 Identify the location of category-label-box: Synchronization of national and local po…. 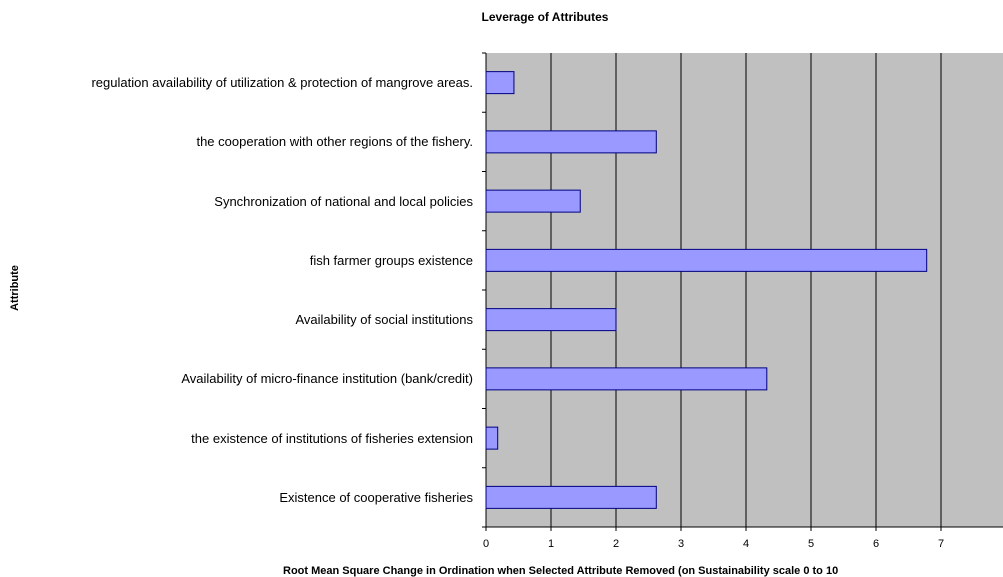
(238, 201).